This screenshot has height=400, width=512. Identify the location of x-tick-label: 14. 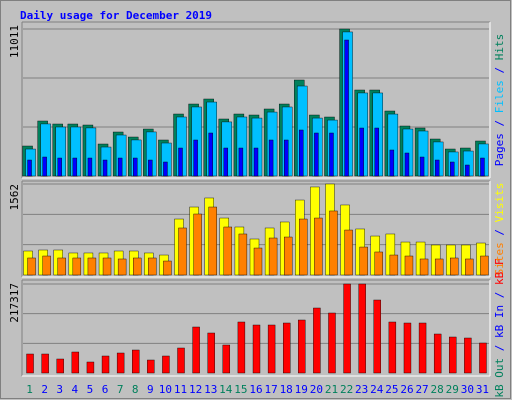
(226, 389).